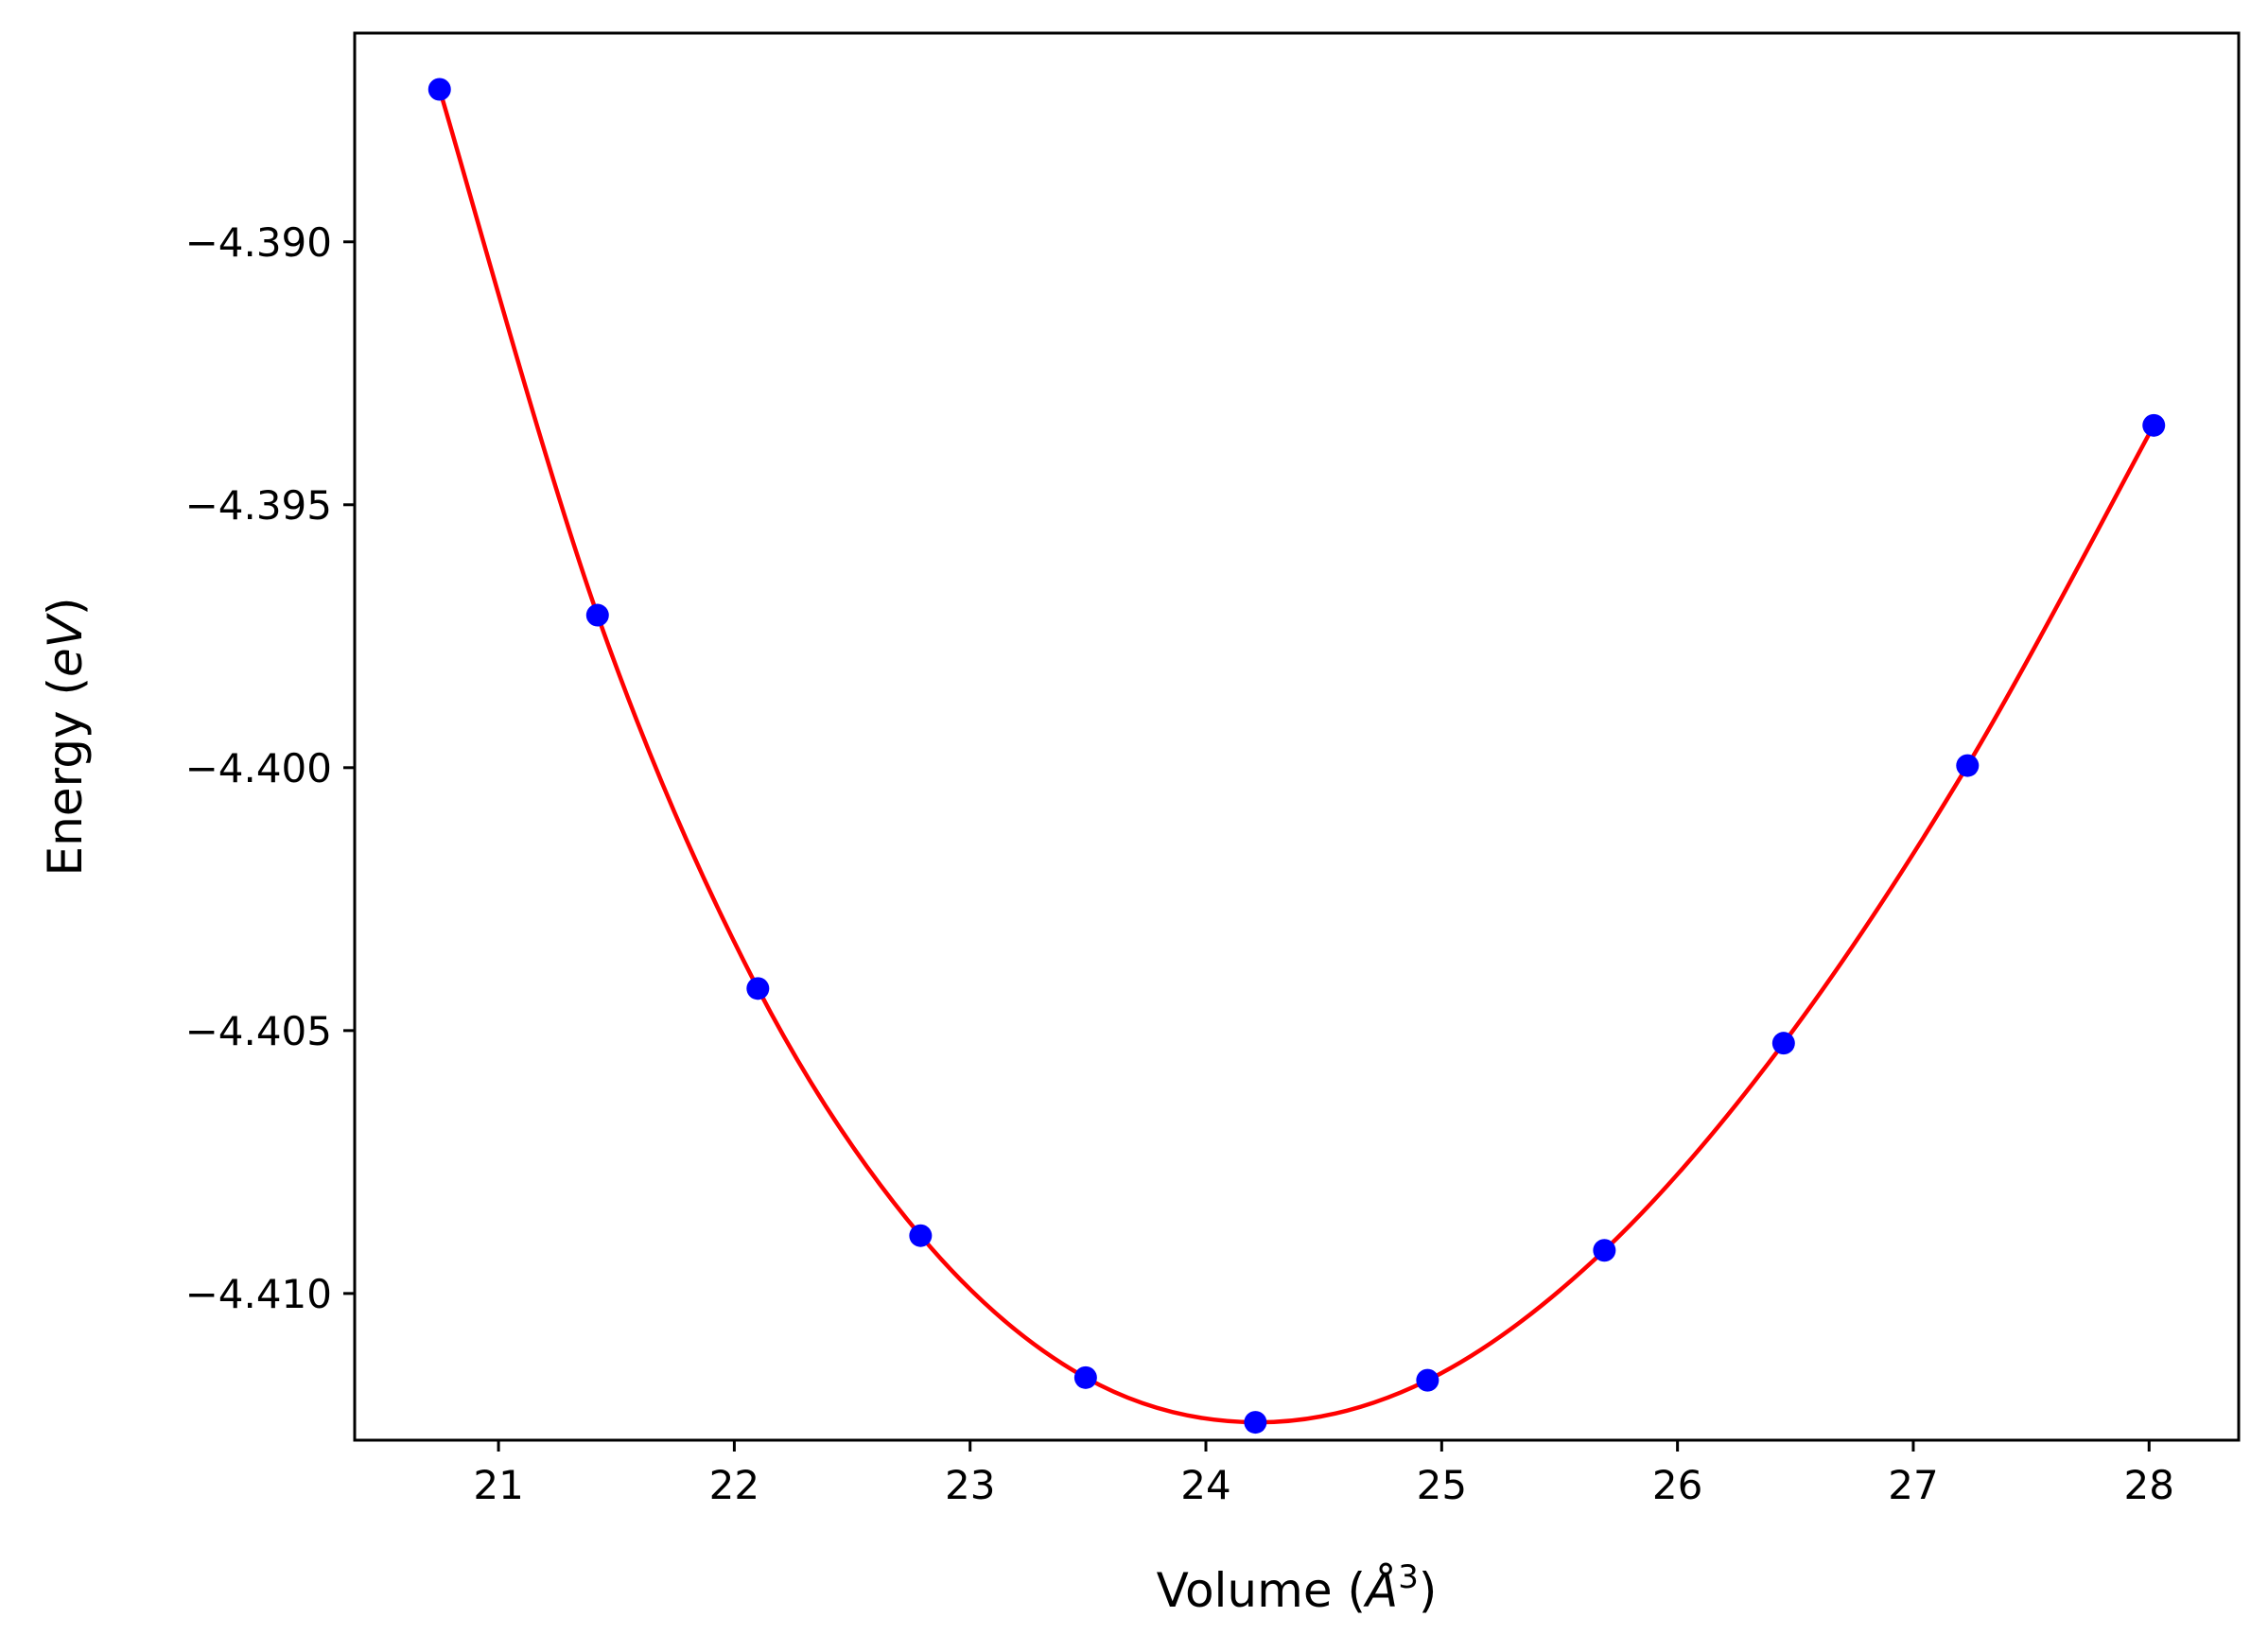 Image resolution: width=2268 pixels, height=1652 pixels. What do you see at coordinates (2149, 1485) in the screenshot?
I see `x-tick-label: 28` at bounding box center [2149, 1485].